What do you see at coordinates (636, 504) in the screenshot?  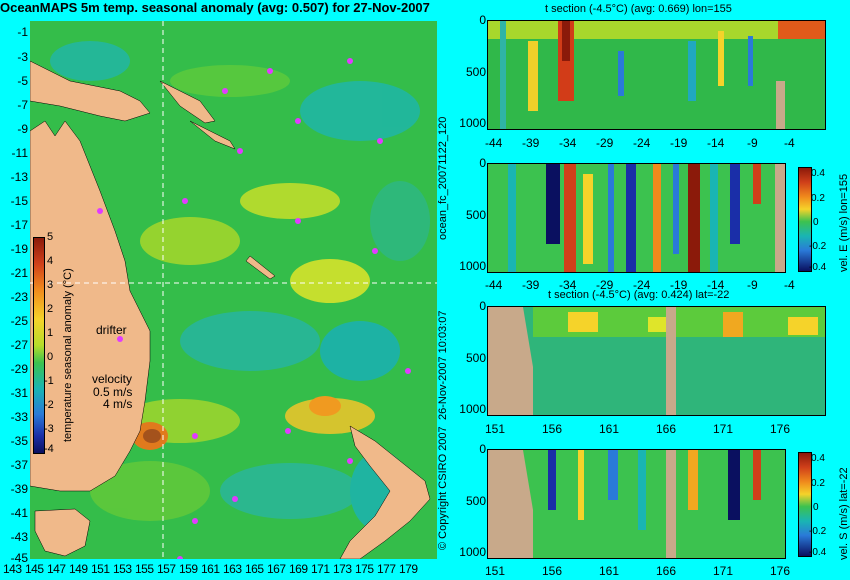 I see `section-4-panel` at bounding box center [636, 504].